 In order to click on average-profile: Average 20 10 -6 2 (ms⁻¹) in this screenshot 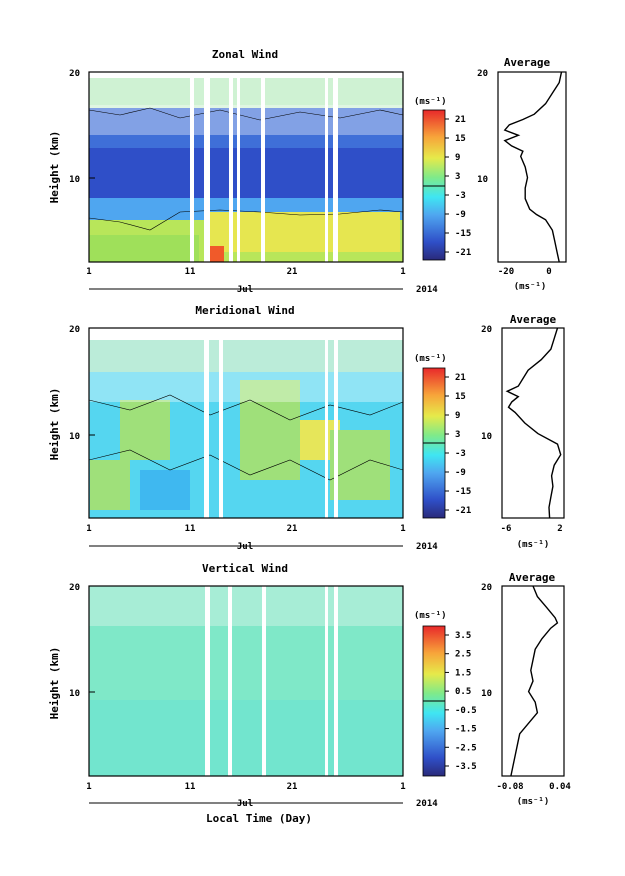, I will do `click(523, 431)`.